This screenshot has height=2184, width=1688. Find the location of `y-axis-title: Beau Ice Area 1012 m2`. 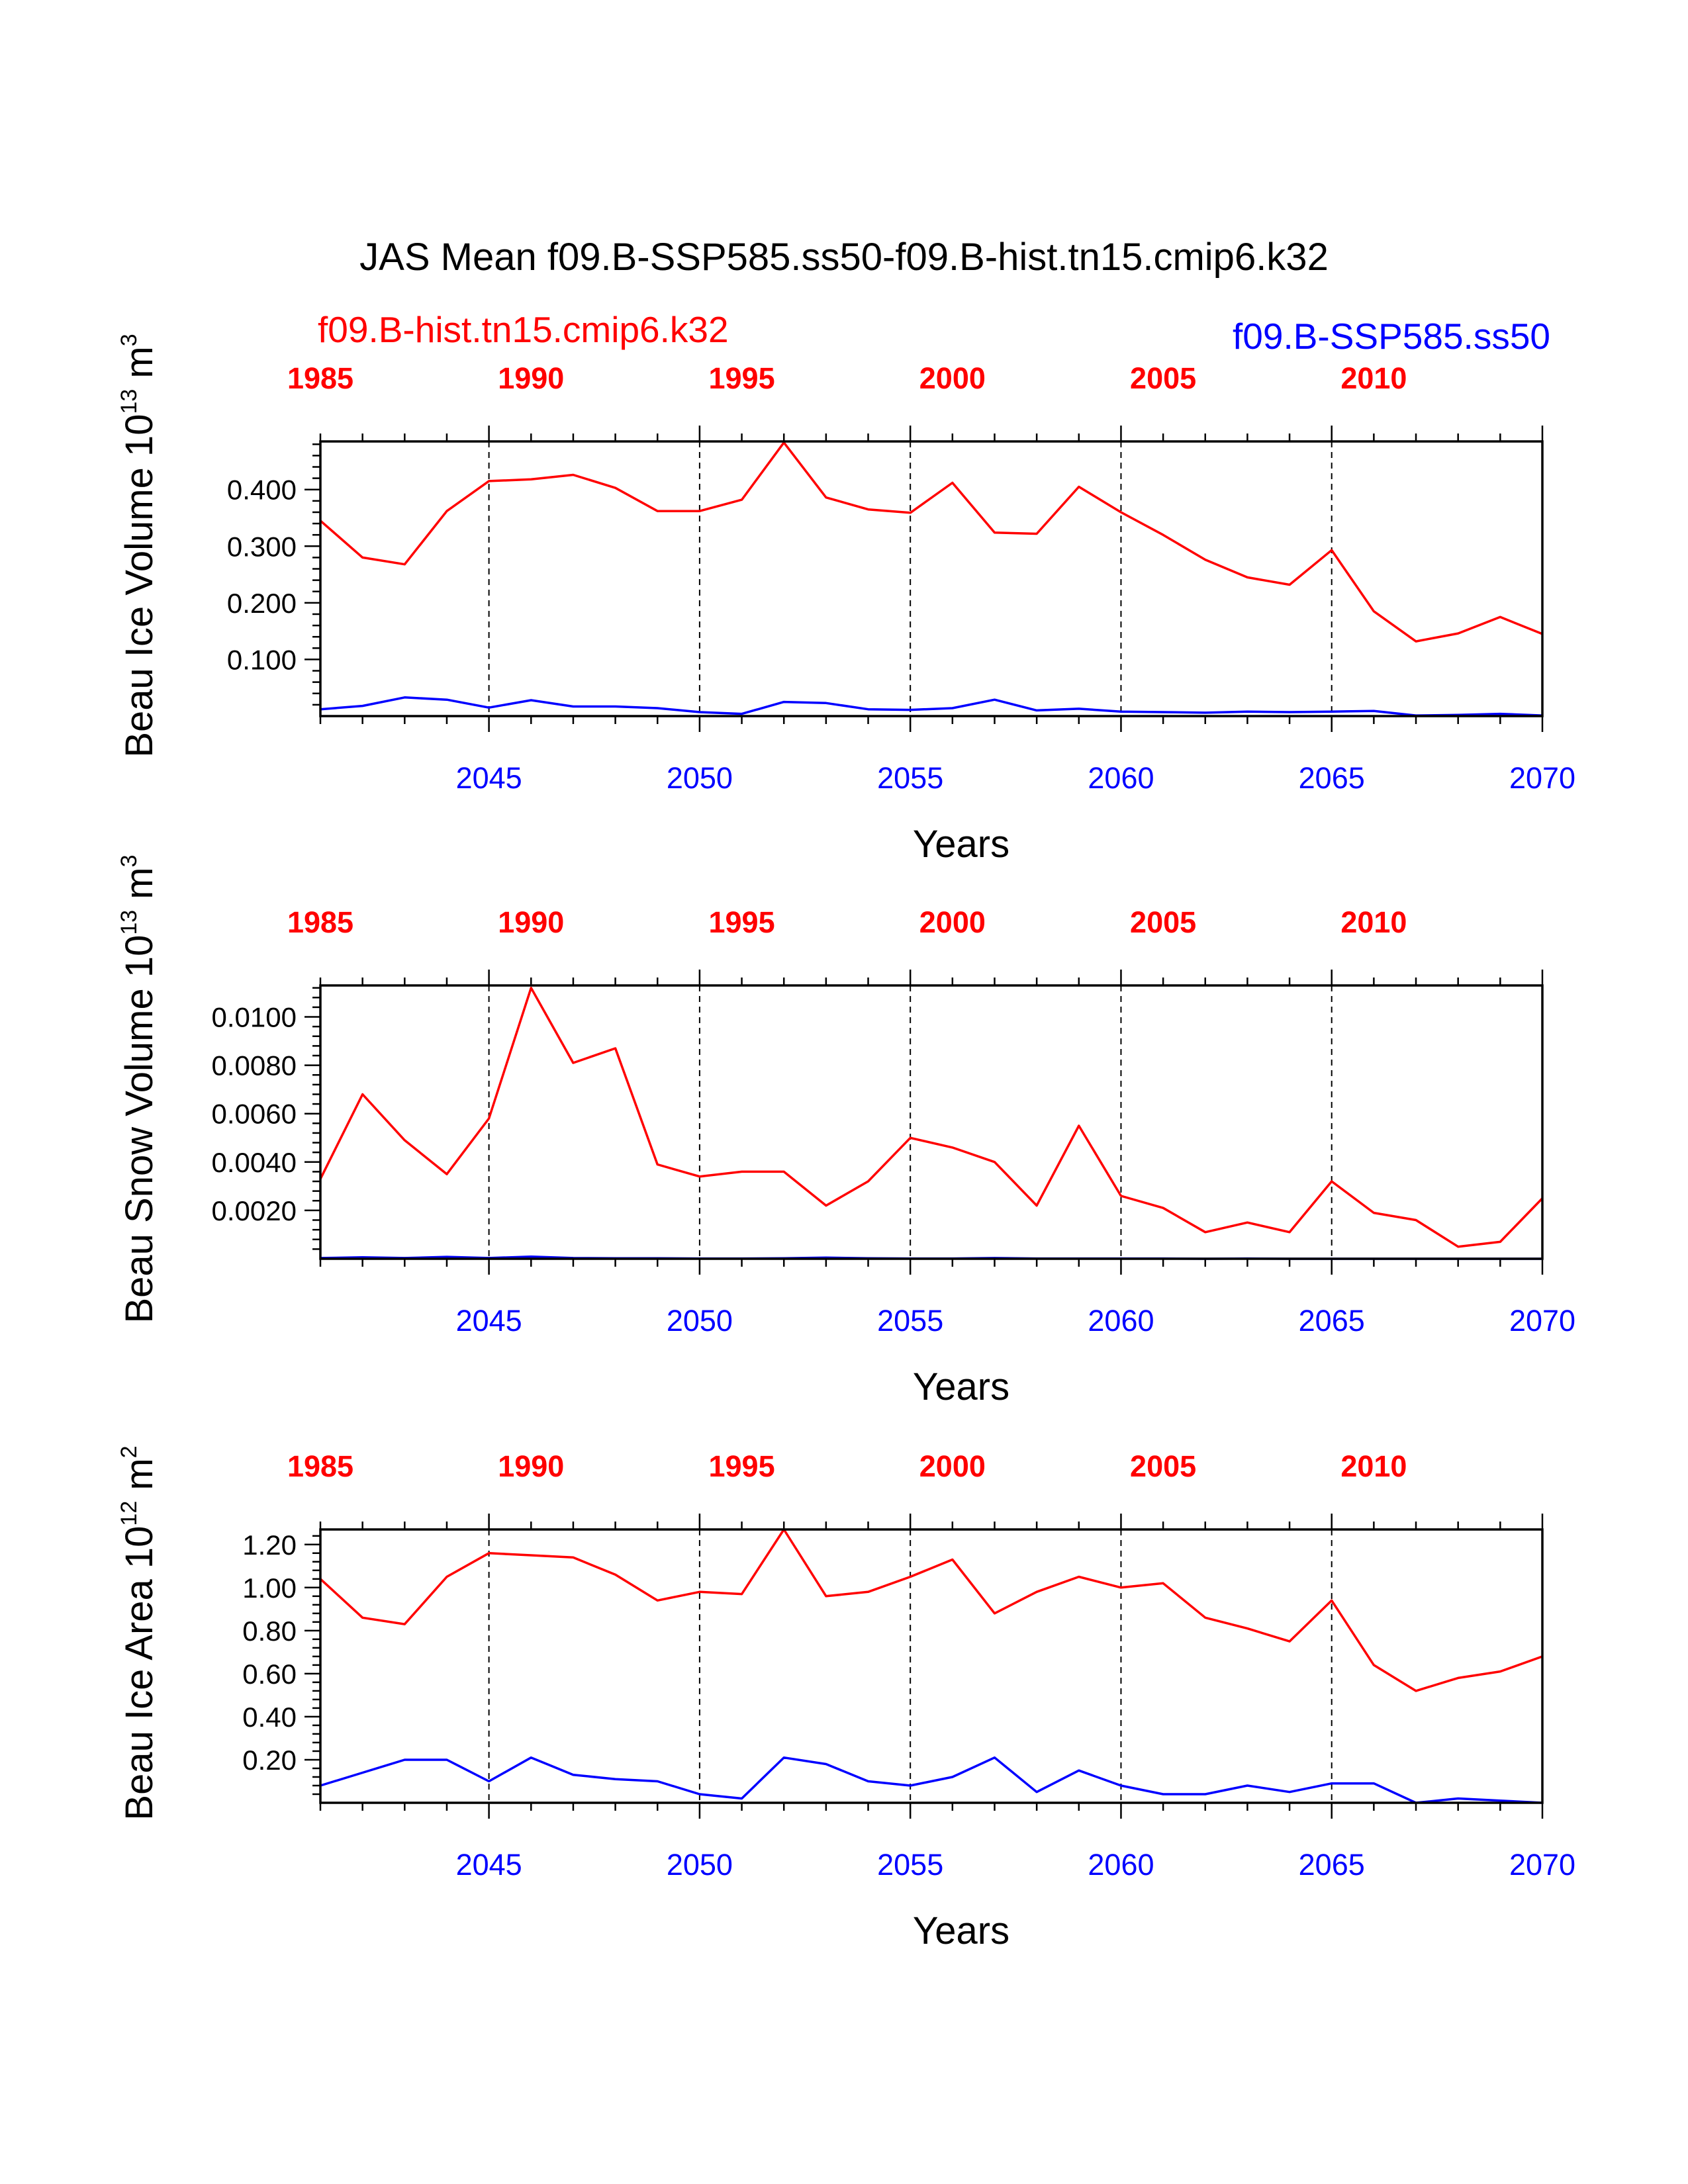

y-axis-title: Beau Ice Area 1012 m2 is located at coordinates (139, 1632).